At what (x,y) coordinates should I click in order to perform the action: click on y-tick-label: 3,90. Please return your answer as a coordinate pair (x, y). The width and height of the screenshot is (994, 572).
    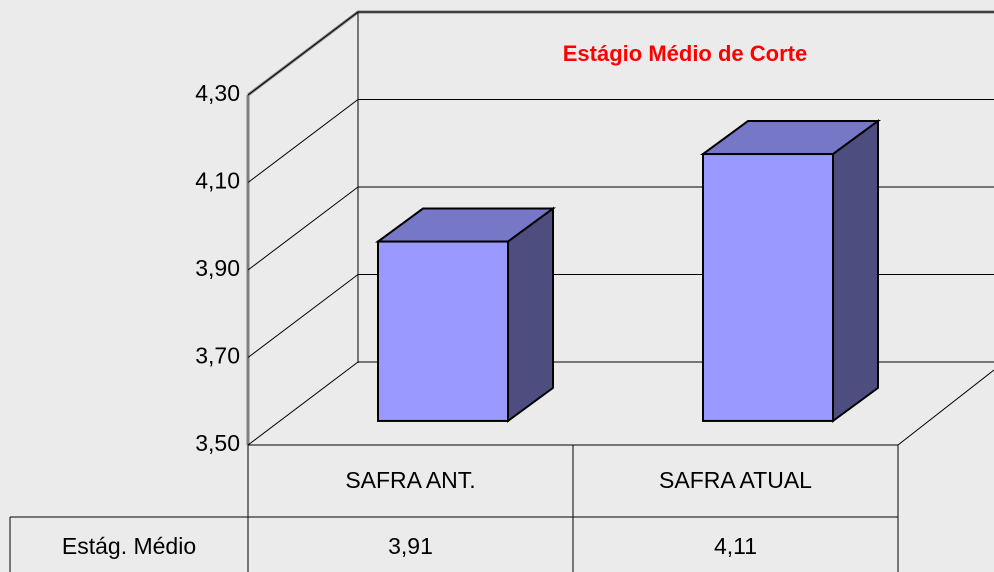
    Looking at the image, I should click on (217, 268).